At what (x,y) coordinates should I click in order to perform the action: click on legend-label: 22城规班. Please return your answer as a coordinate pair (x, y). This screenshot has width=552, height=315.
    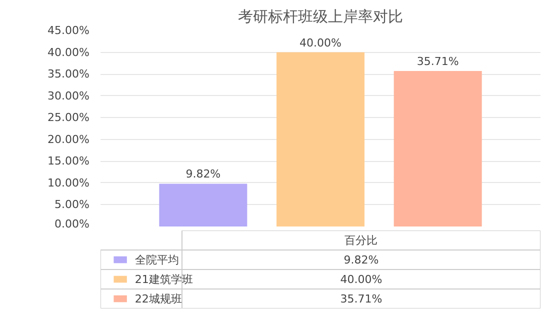
    Looking at the image, I should click on (158, 299).